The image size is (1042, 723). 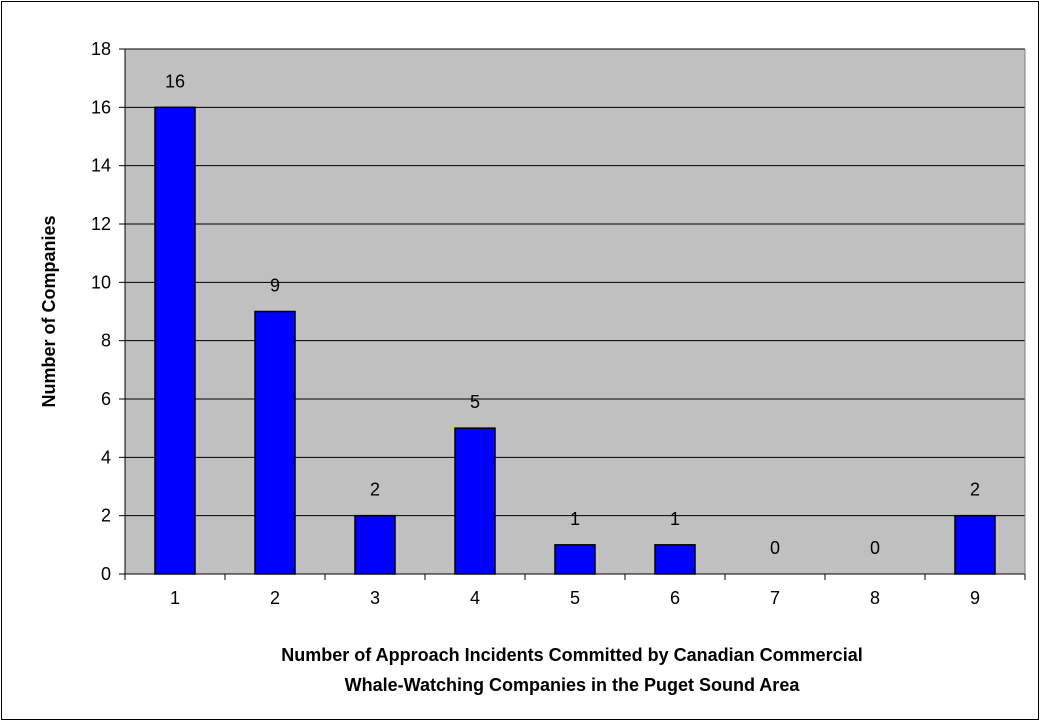 What do you see at coordinates (101, 166) in the screenshot?
I see `y-tick-label: 14` at bounding box center [101, 166].